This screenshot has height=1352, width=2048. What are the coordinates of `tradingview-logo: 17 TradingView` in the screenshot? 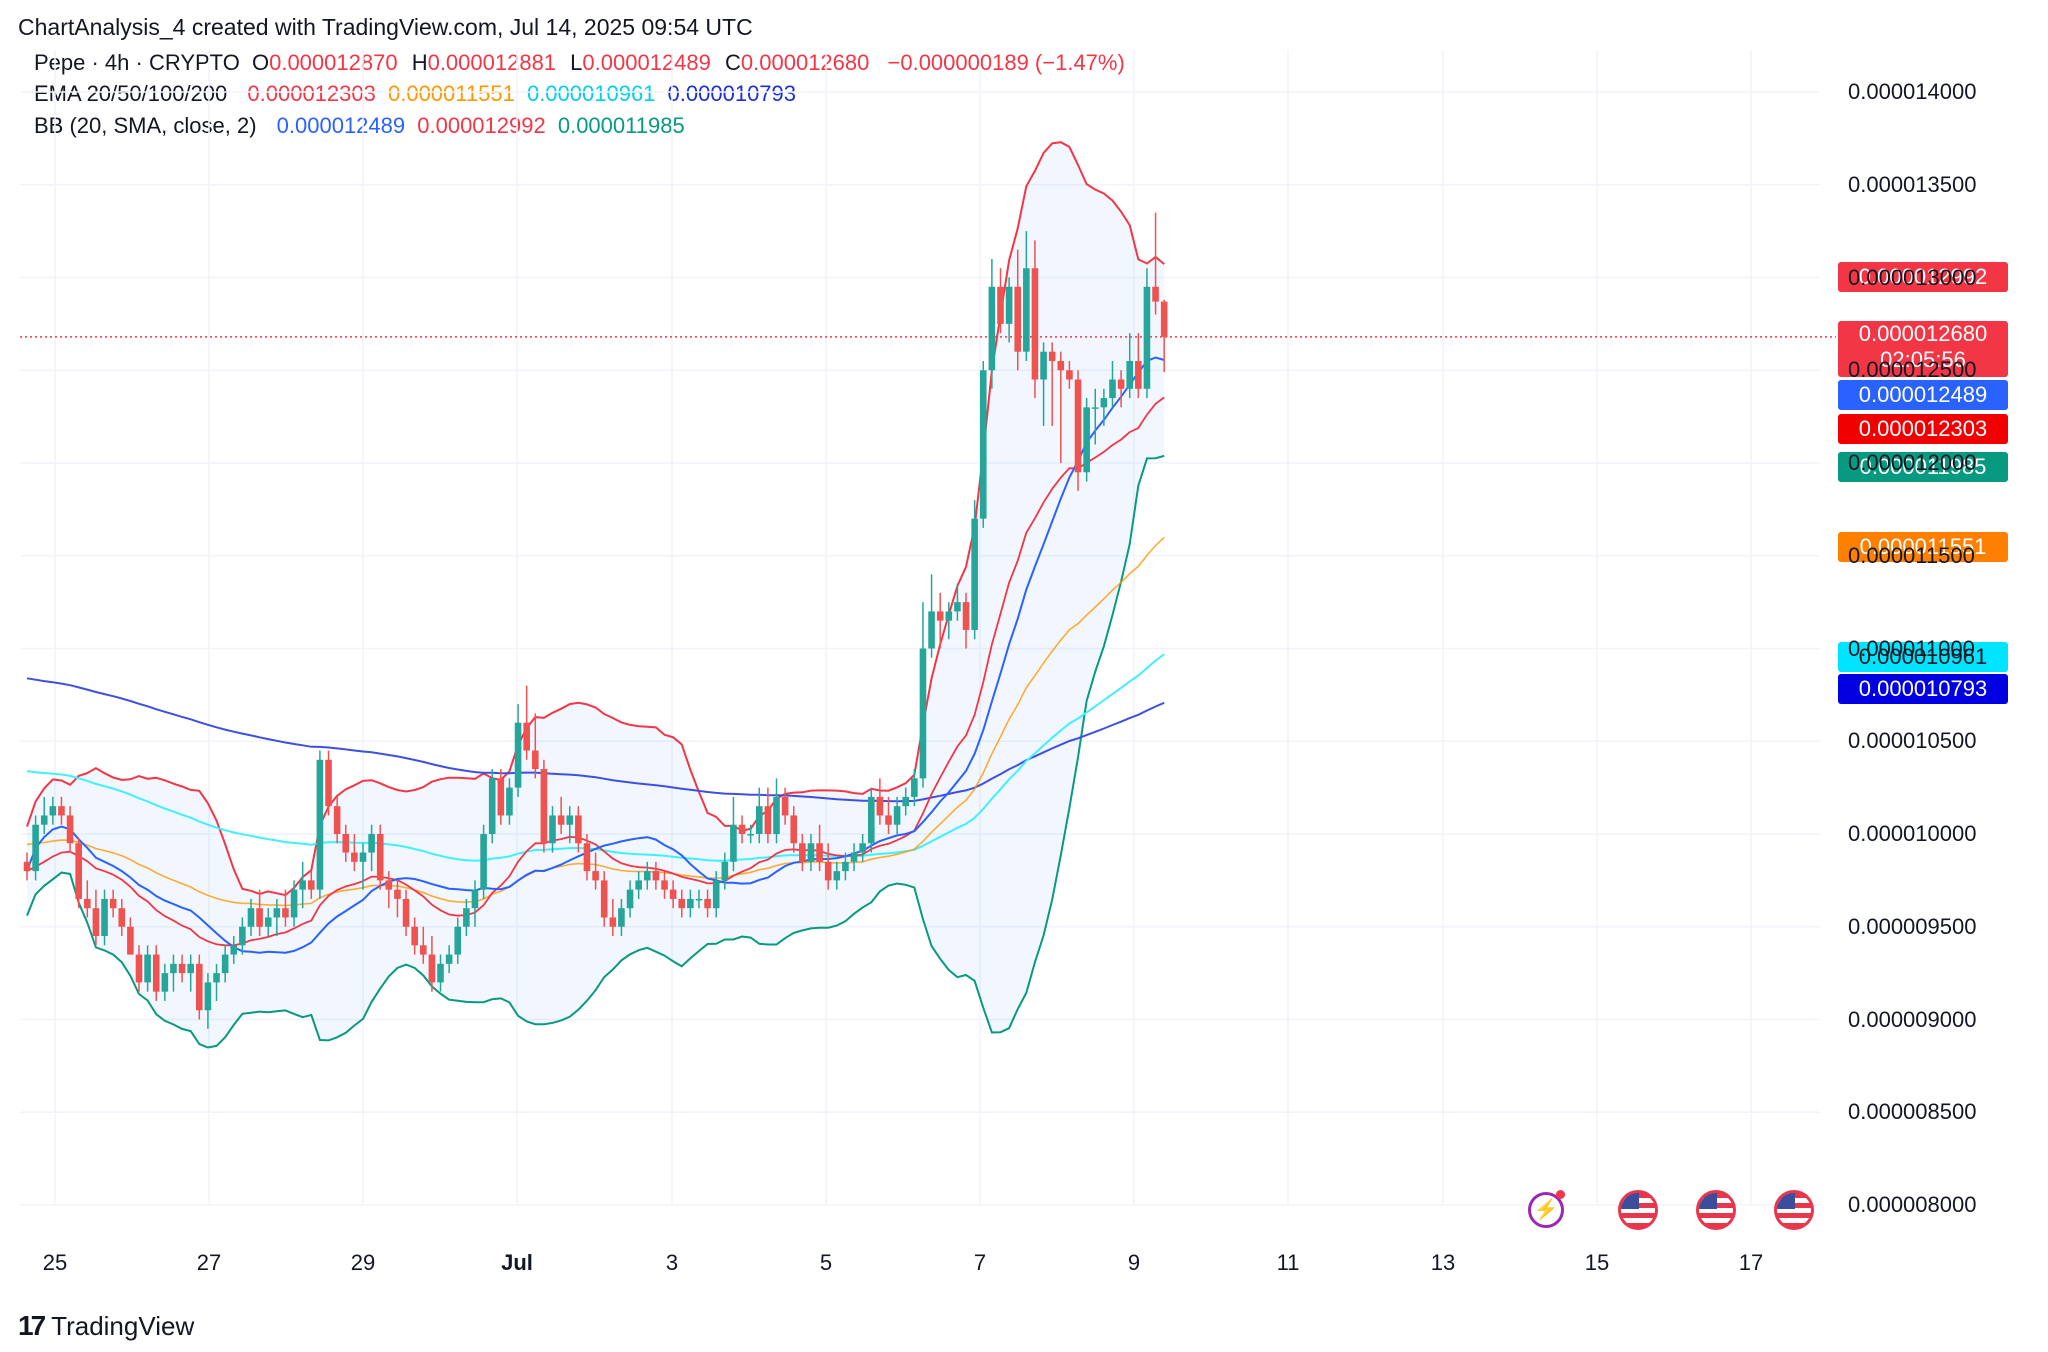 It's located at (106, 1326).